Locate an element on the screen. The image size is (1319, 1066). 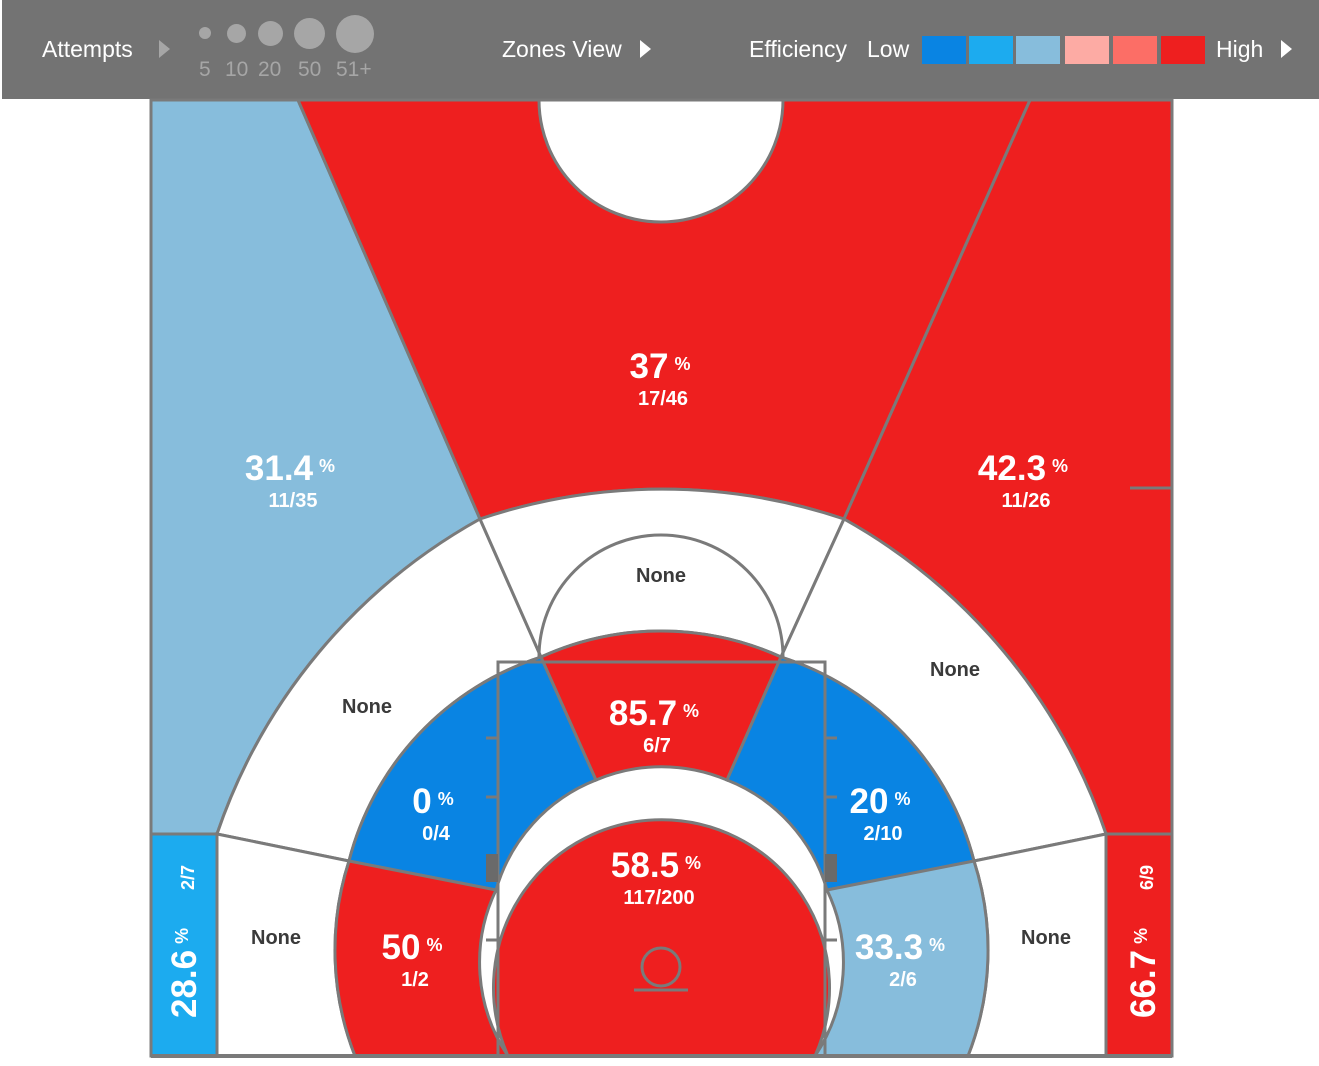
size-label-20: 20 is located at coordinates (270, 69).